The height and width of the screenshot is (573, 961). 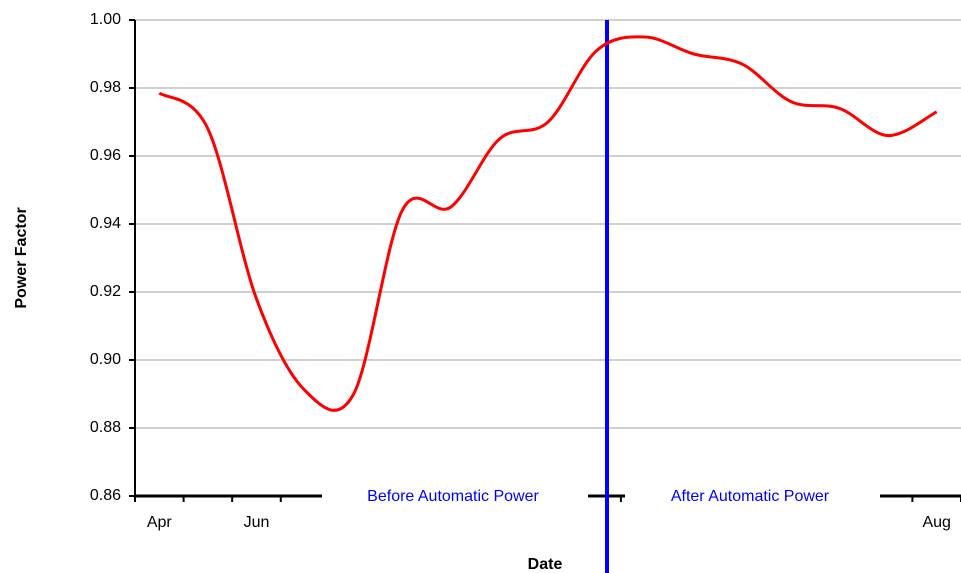 What do you see at coordinates (105, 359) in the screenshot?
I see `y-tick-label: 0.90` at bounding box center [105, 359].